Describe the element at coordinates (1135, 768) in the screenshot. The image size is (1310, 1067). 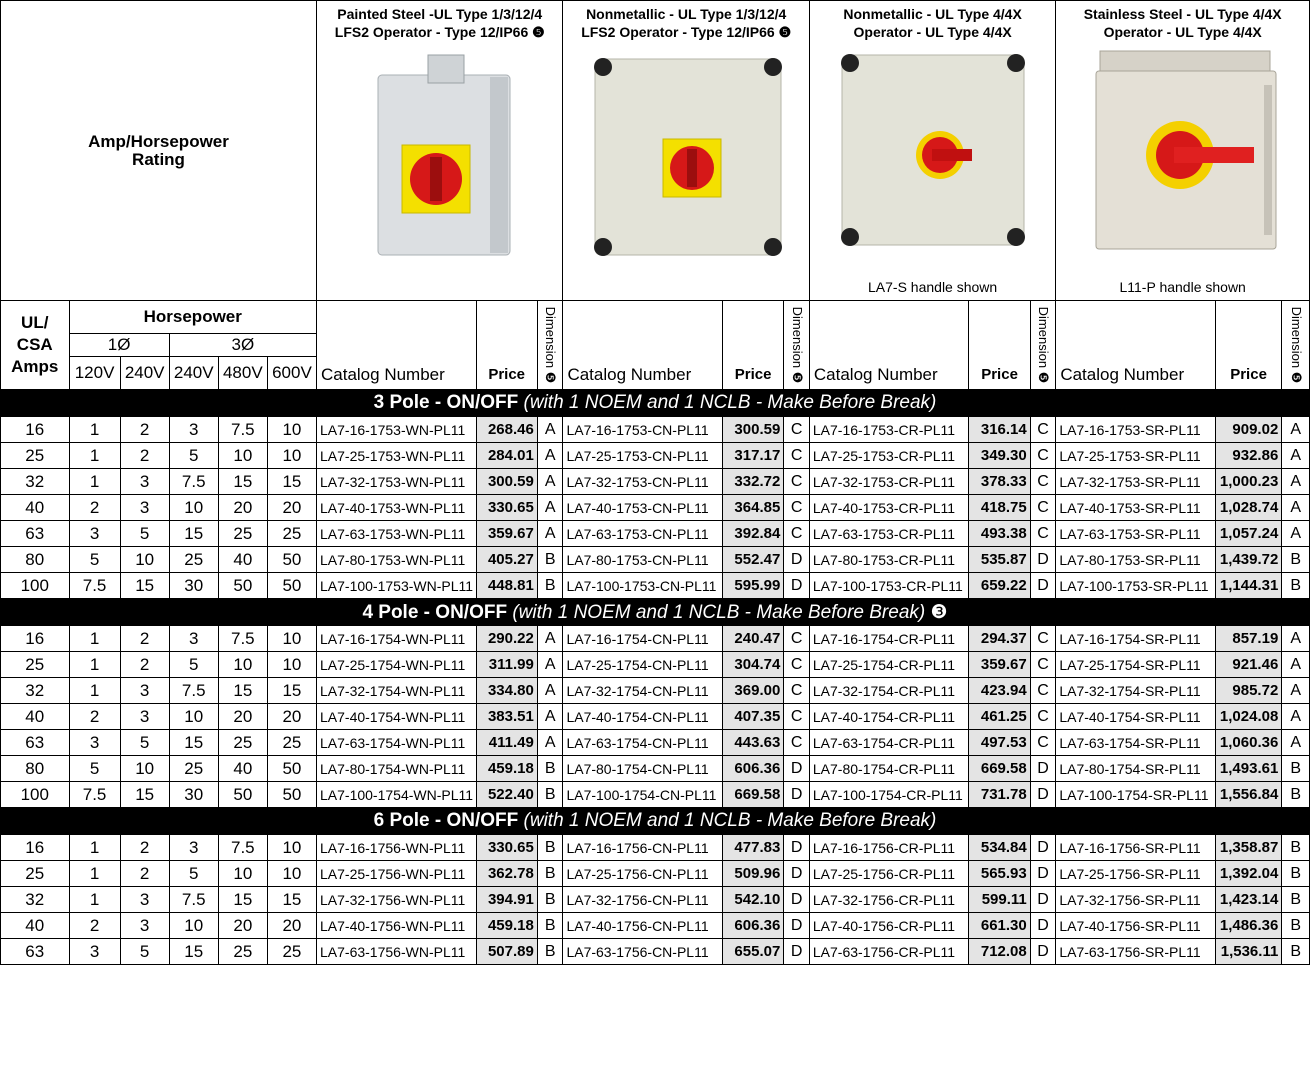
I see `catalog-number-cell: LA7-80-1754-SR-PL11` at that location.